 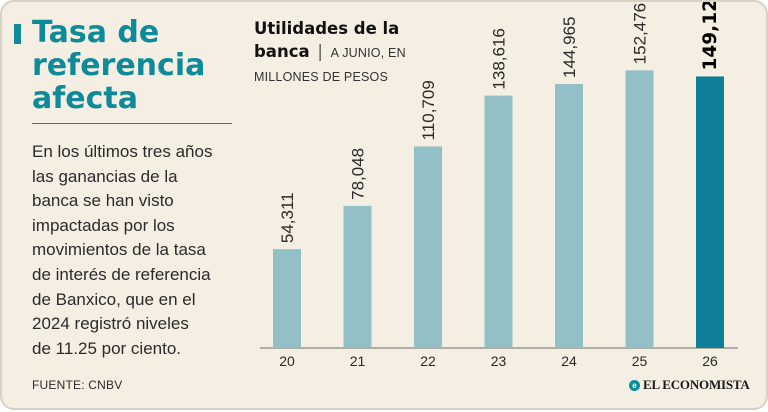 I want to click on chart-title-line-2-row: banca | A JUNIO, EN, so click(x=330, y=52).